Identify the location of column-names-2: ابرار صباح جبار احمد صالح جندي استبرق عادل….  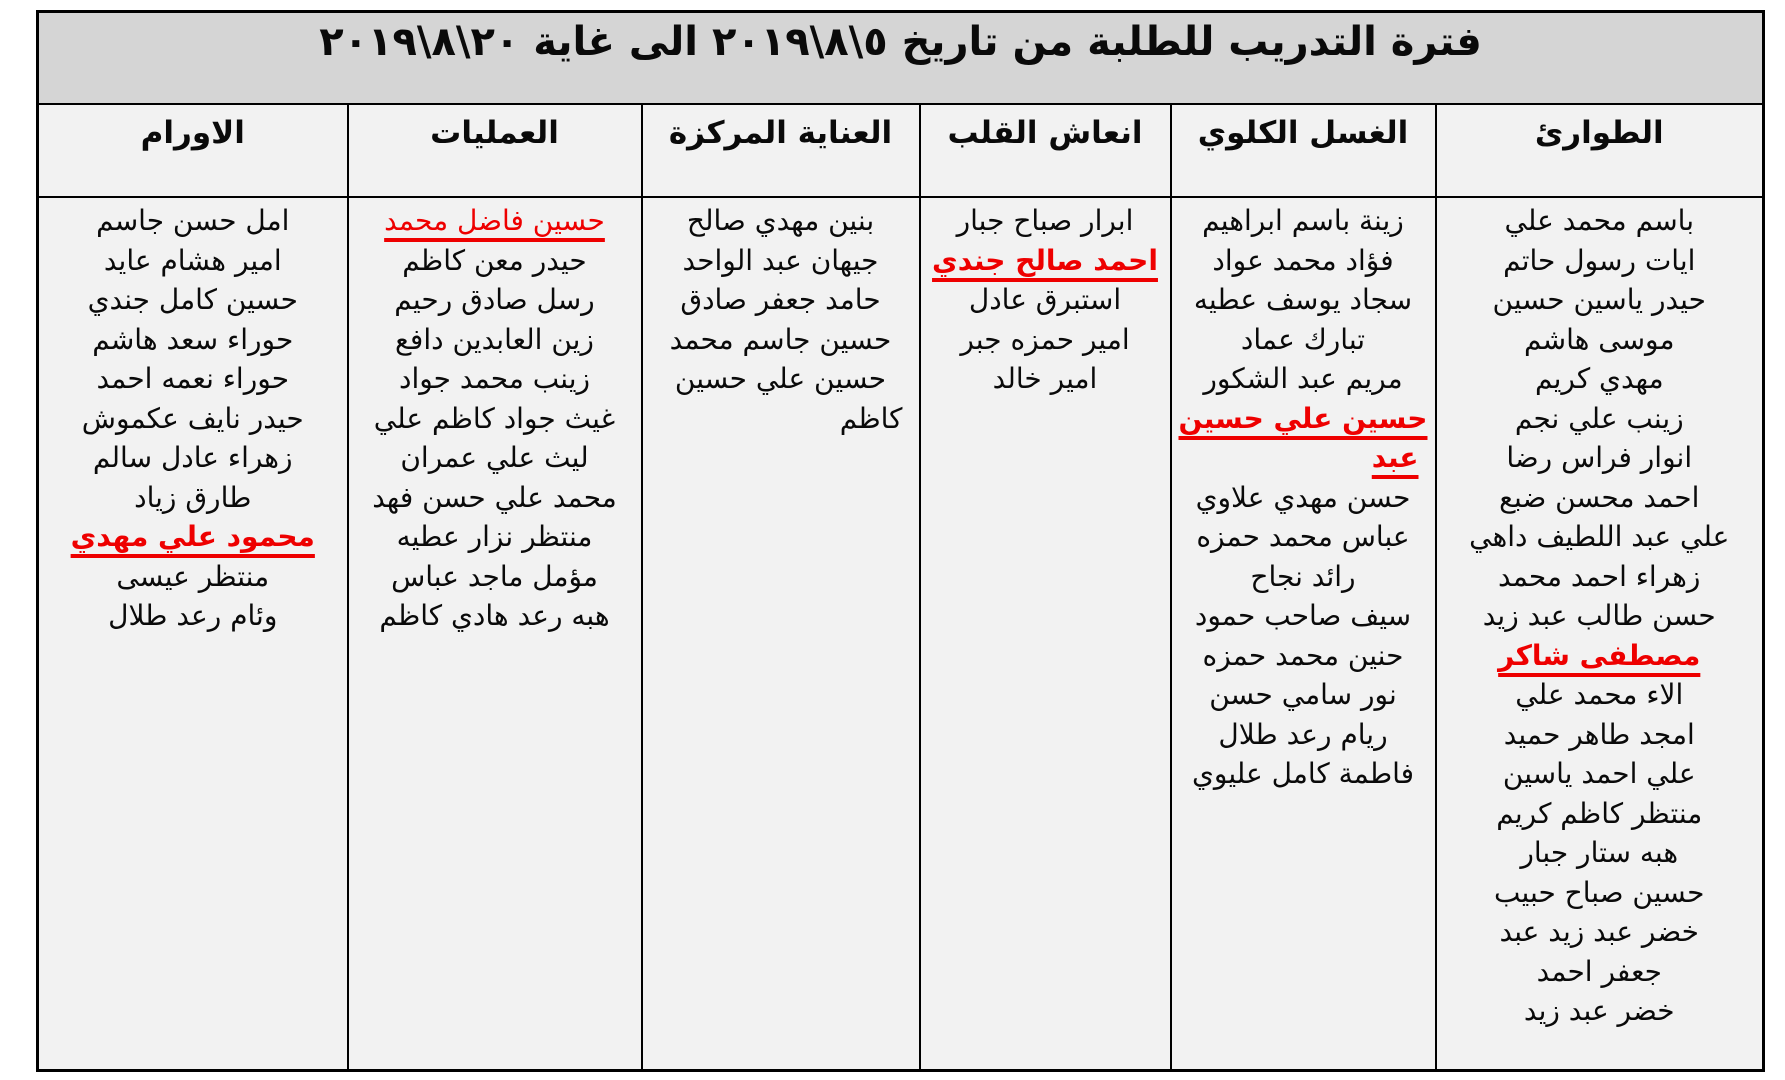
(1045, 634).